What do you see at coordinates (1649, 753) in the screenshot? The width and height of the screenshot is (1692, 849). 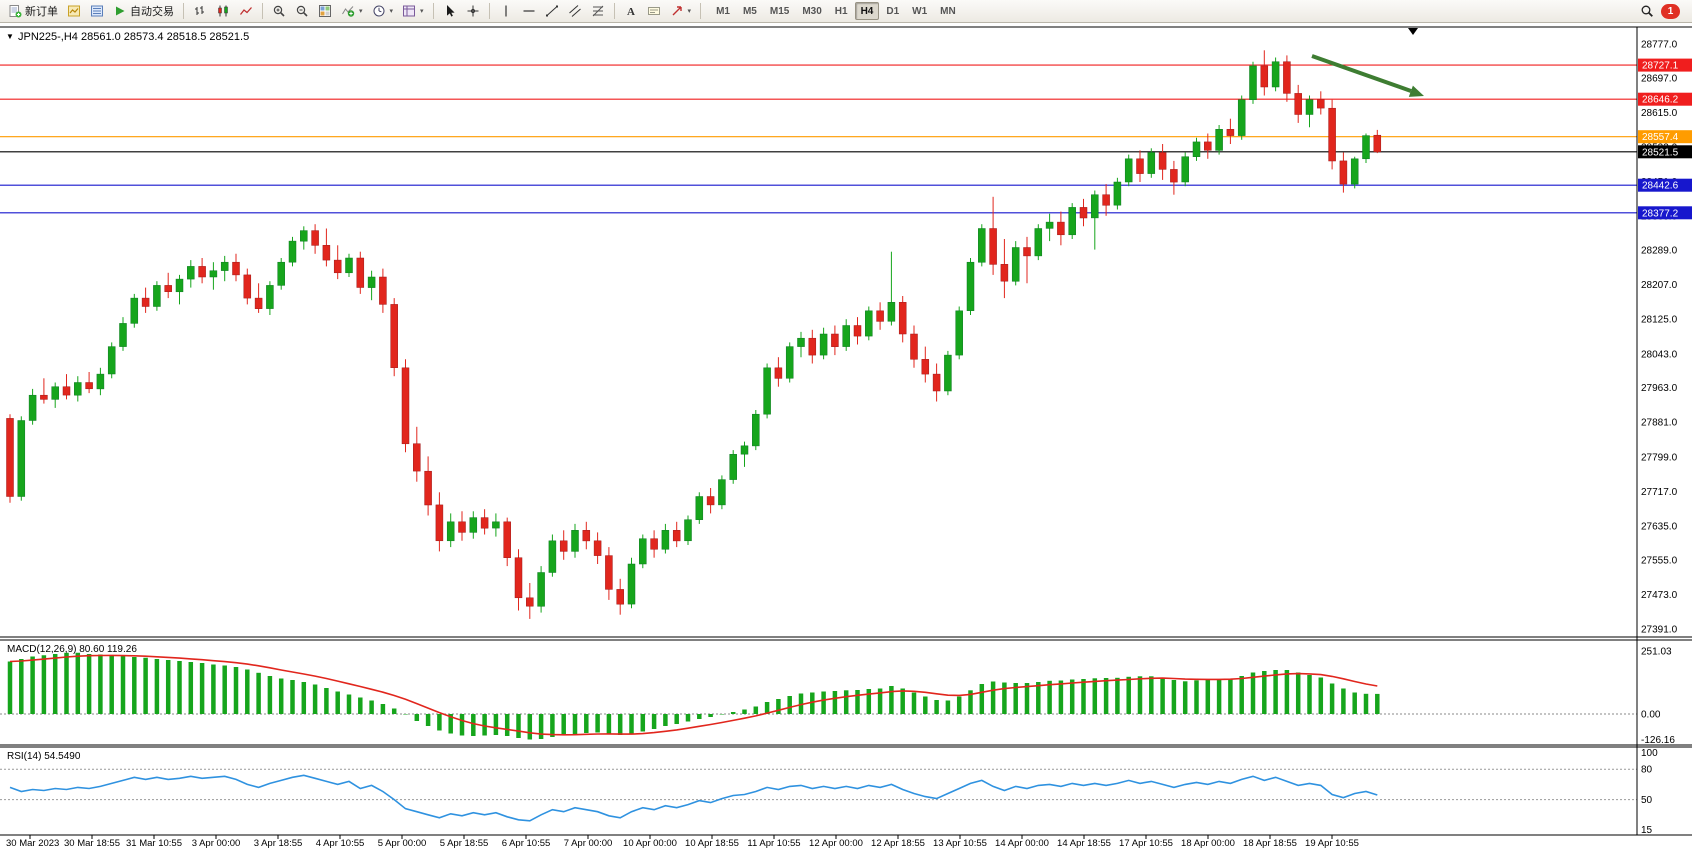 I see `rsi-scale-label: 100` at bounding box center [1649, 753].